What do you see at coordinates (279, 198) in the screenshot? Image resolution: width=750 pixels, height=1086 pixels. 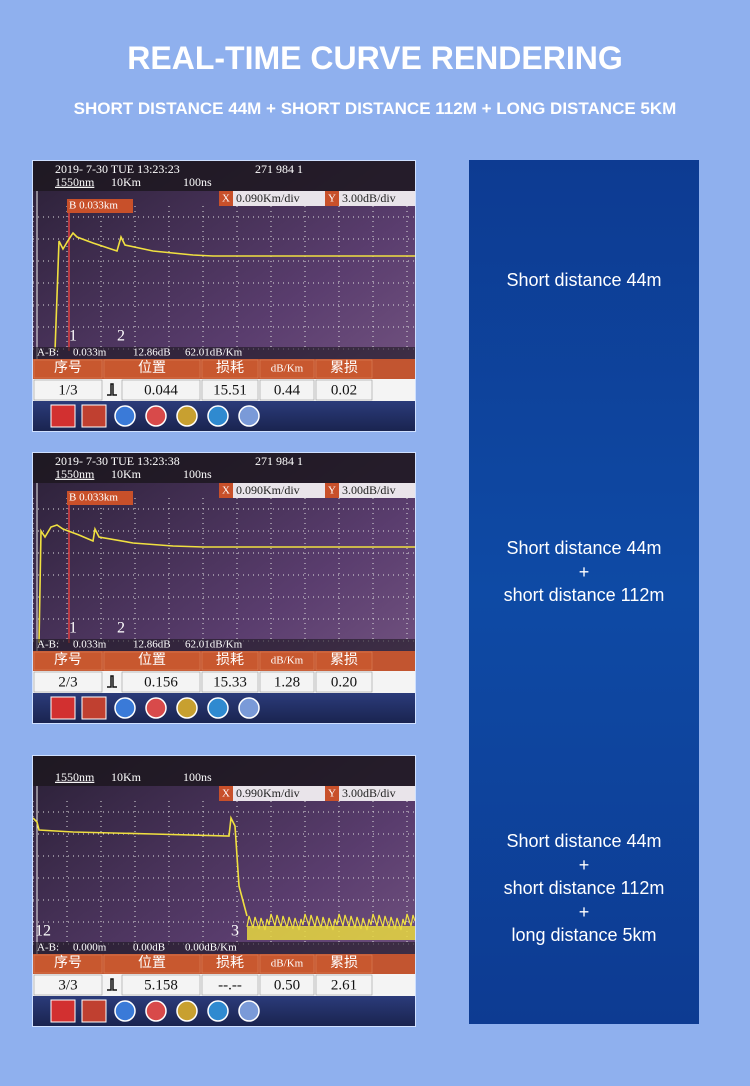 I see `x-scale-box` at bounding box center [279, 198].